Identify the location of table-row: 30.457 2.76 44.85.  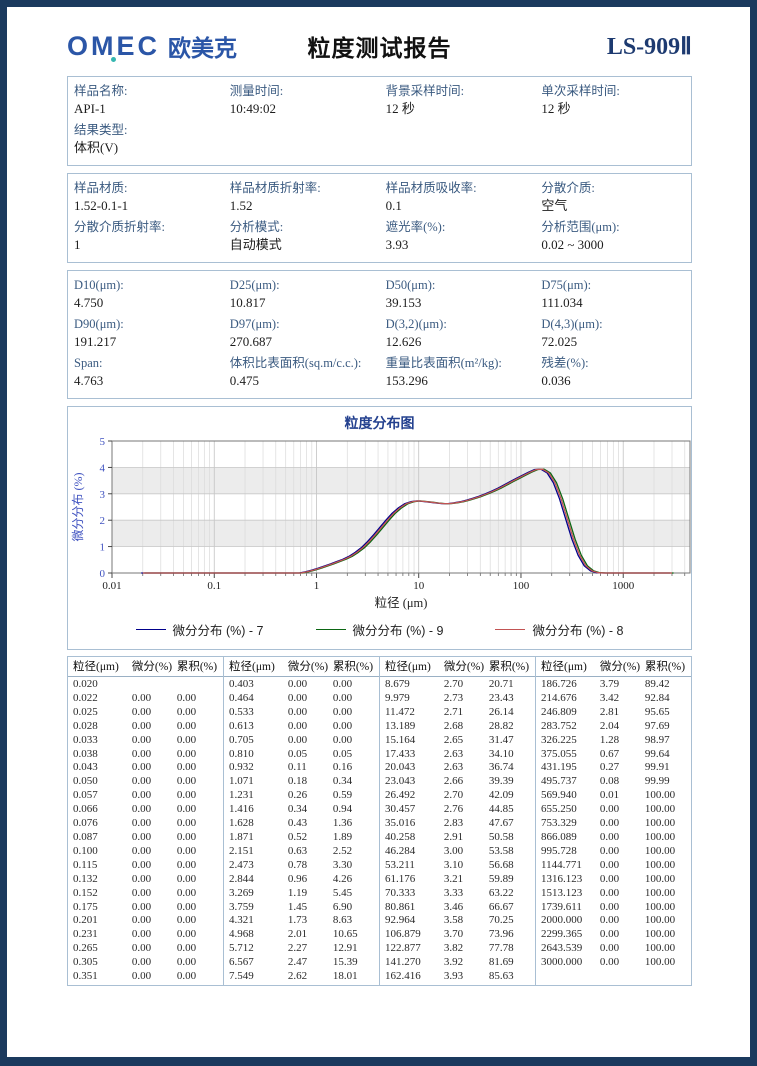
(457, 810).